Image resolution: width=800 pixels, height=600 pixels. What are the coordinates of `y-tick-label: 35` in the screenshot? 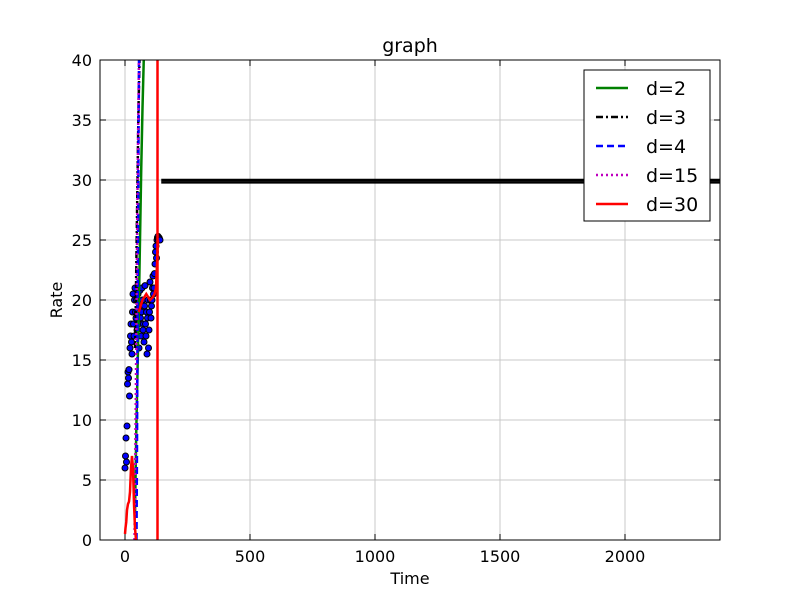 It's located at (82, 120).